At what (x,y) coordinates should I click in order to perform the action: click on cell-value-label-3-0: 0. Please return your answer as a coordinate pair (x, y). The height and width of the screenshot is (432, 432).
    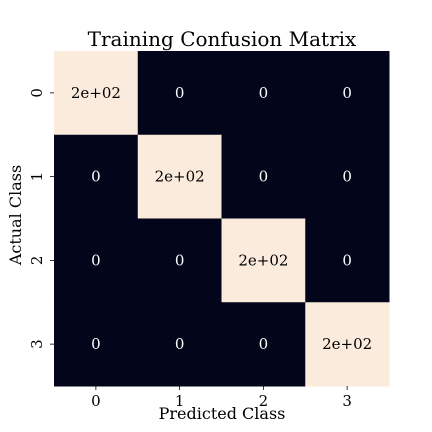
    Looking at the image, I should click on (96, 344).